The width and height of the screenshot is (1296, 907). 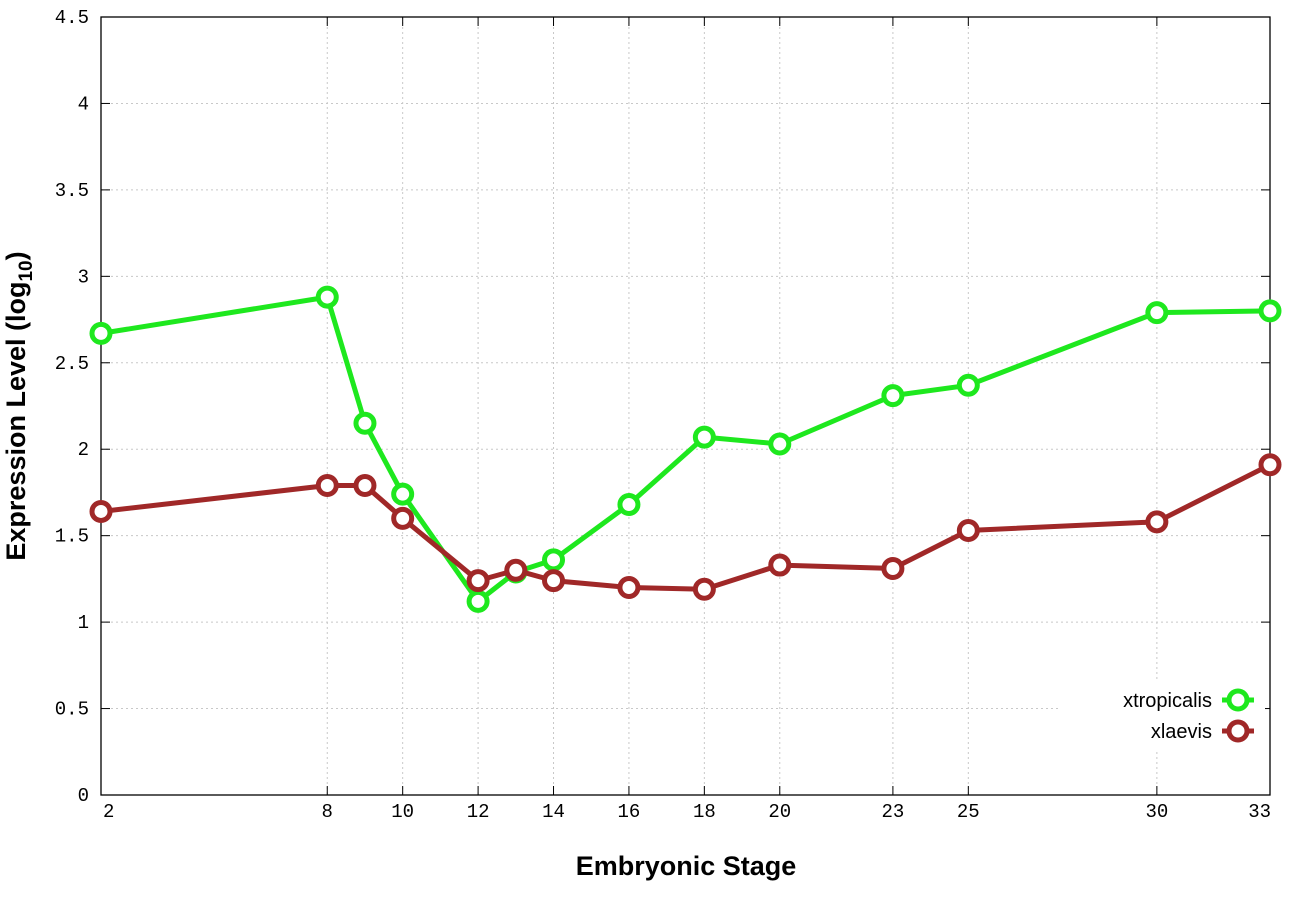 I want to click on legend-label-xtropicalis: xtropicalis, so click(x=1167, y=701).